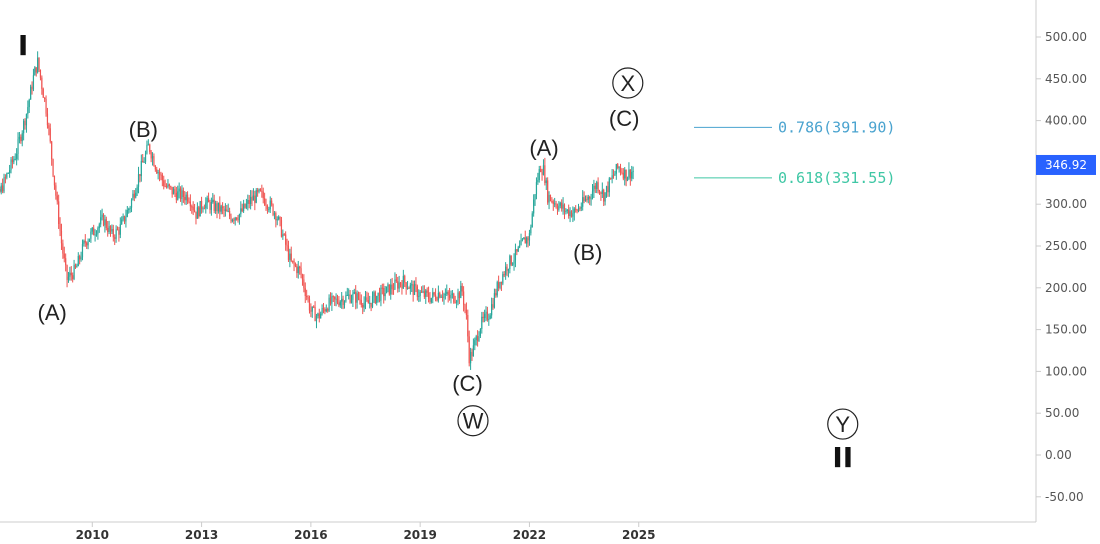 Image resolution: width=1100 pixels, height=544 pixels. What do you see at coordinates (543, 147) in the screenshot?
I see `wave-label: (A)` at bounding box center [543, 147].